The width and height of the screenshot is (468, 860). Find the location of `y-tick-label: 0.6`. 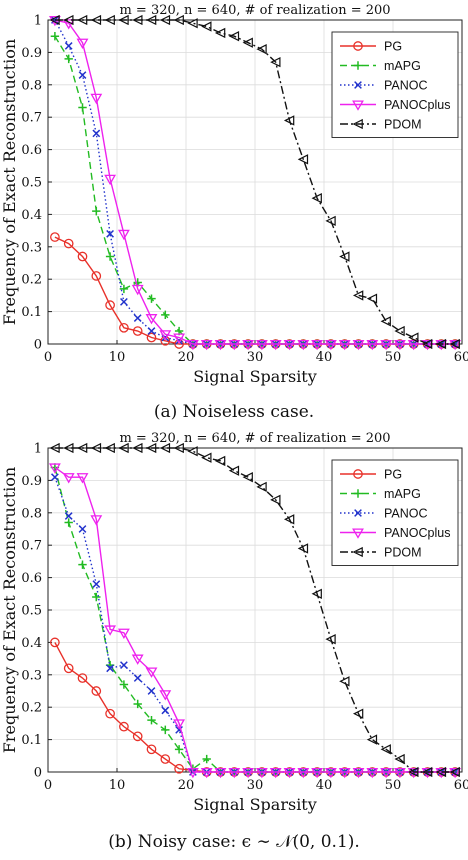

y-tick-label: 0.6 is located at coordinates (31, 150).